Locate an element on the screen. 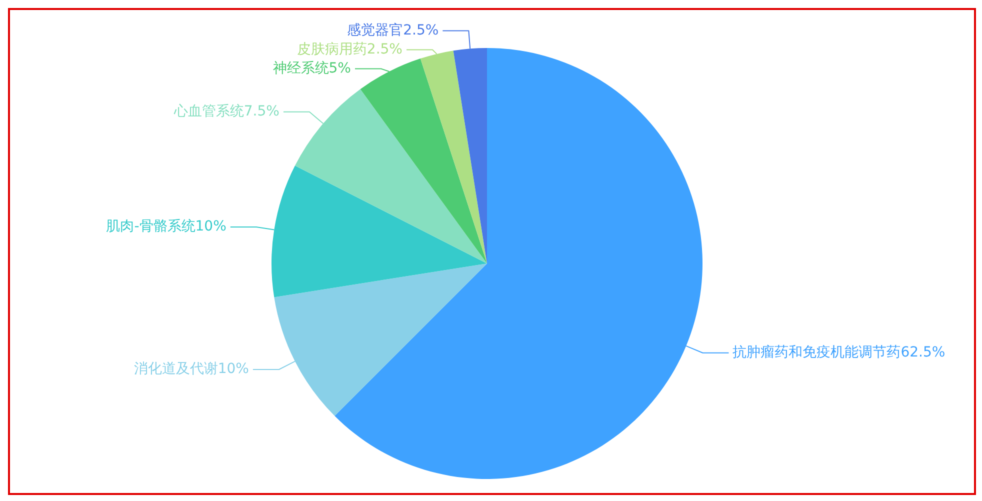 This screenshot has width=982, height=501. slice-label: 心血管系统7.5% is located at coordinates (226, 111).